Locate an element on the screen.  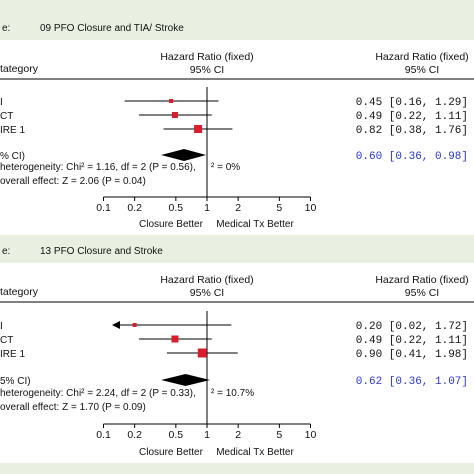
pooled-label: 5% CI) is located at coordinates (15, 381).